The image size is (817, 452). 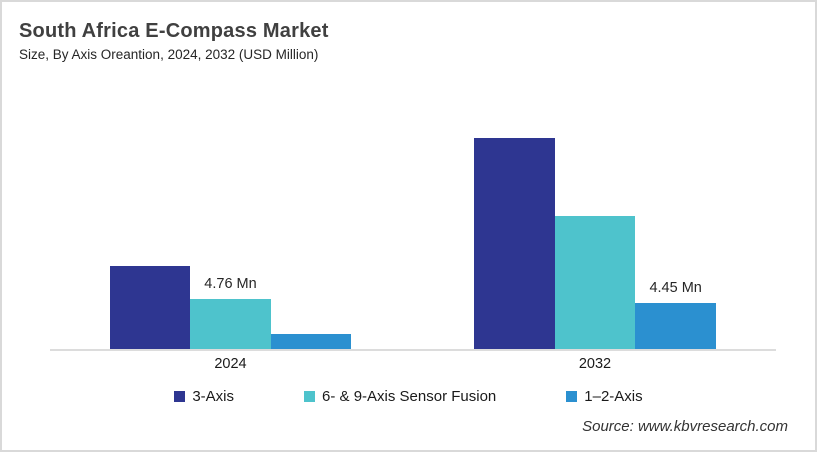 What do you see at coordinates (613, 396) in the screenshot?
I see `legend-label-1-2-axis: 1–2-Axis` at bounding box center [613, 396].